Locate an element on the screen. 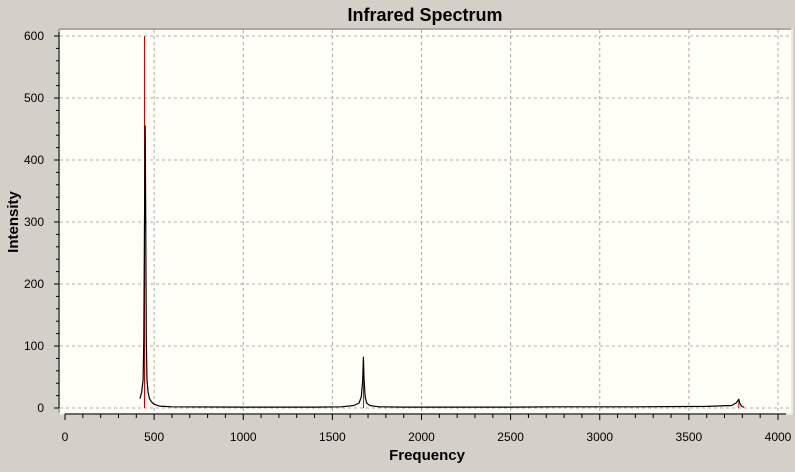  y-tick-label: 500 is located at coordinates (34, 98).